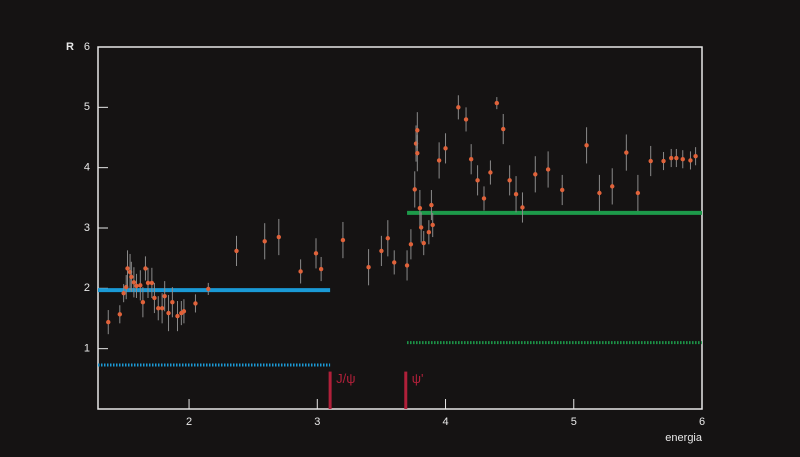  I want to click on resonance-label: ψ', so click(418, 378).